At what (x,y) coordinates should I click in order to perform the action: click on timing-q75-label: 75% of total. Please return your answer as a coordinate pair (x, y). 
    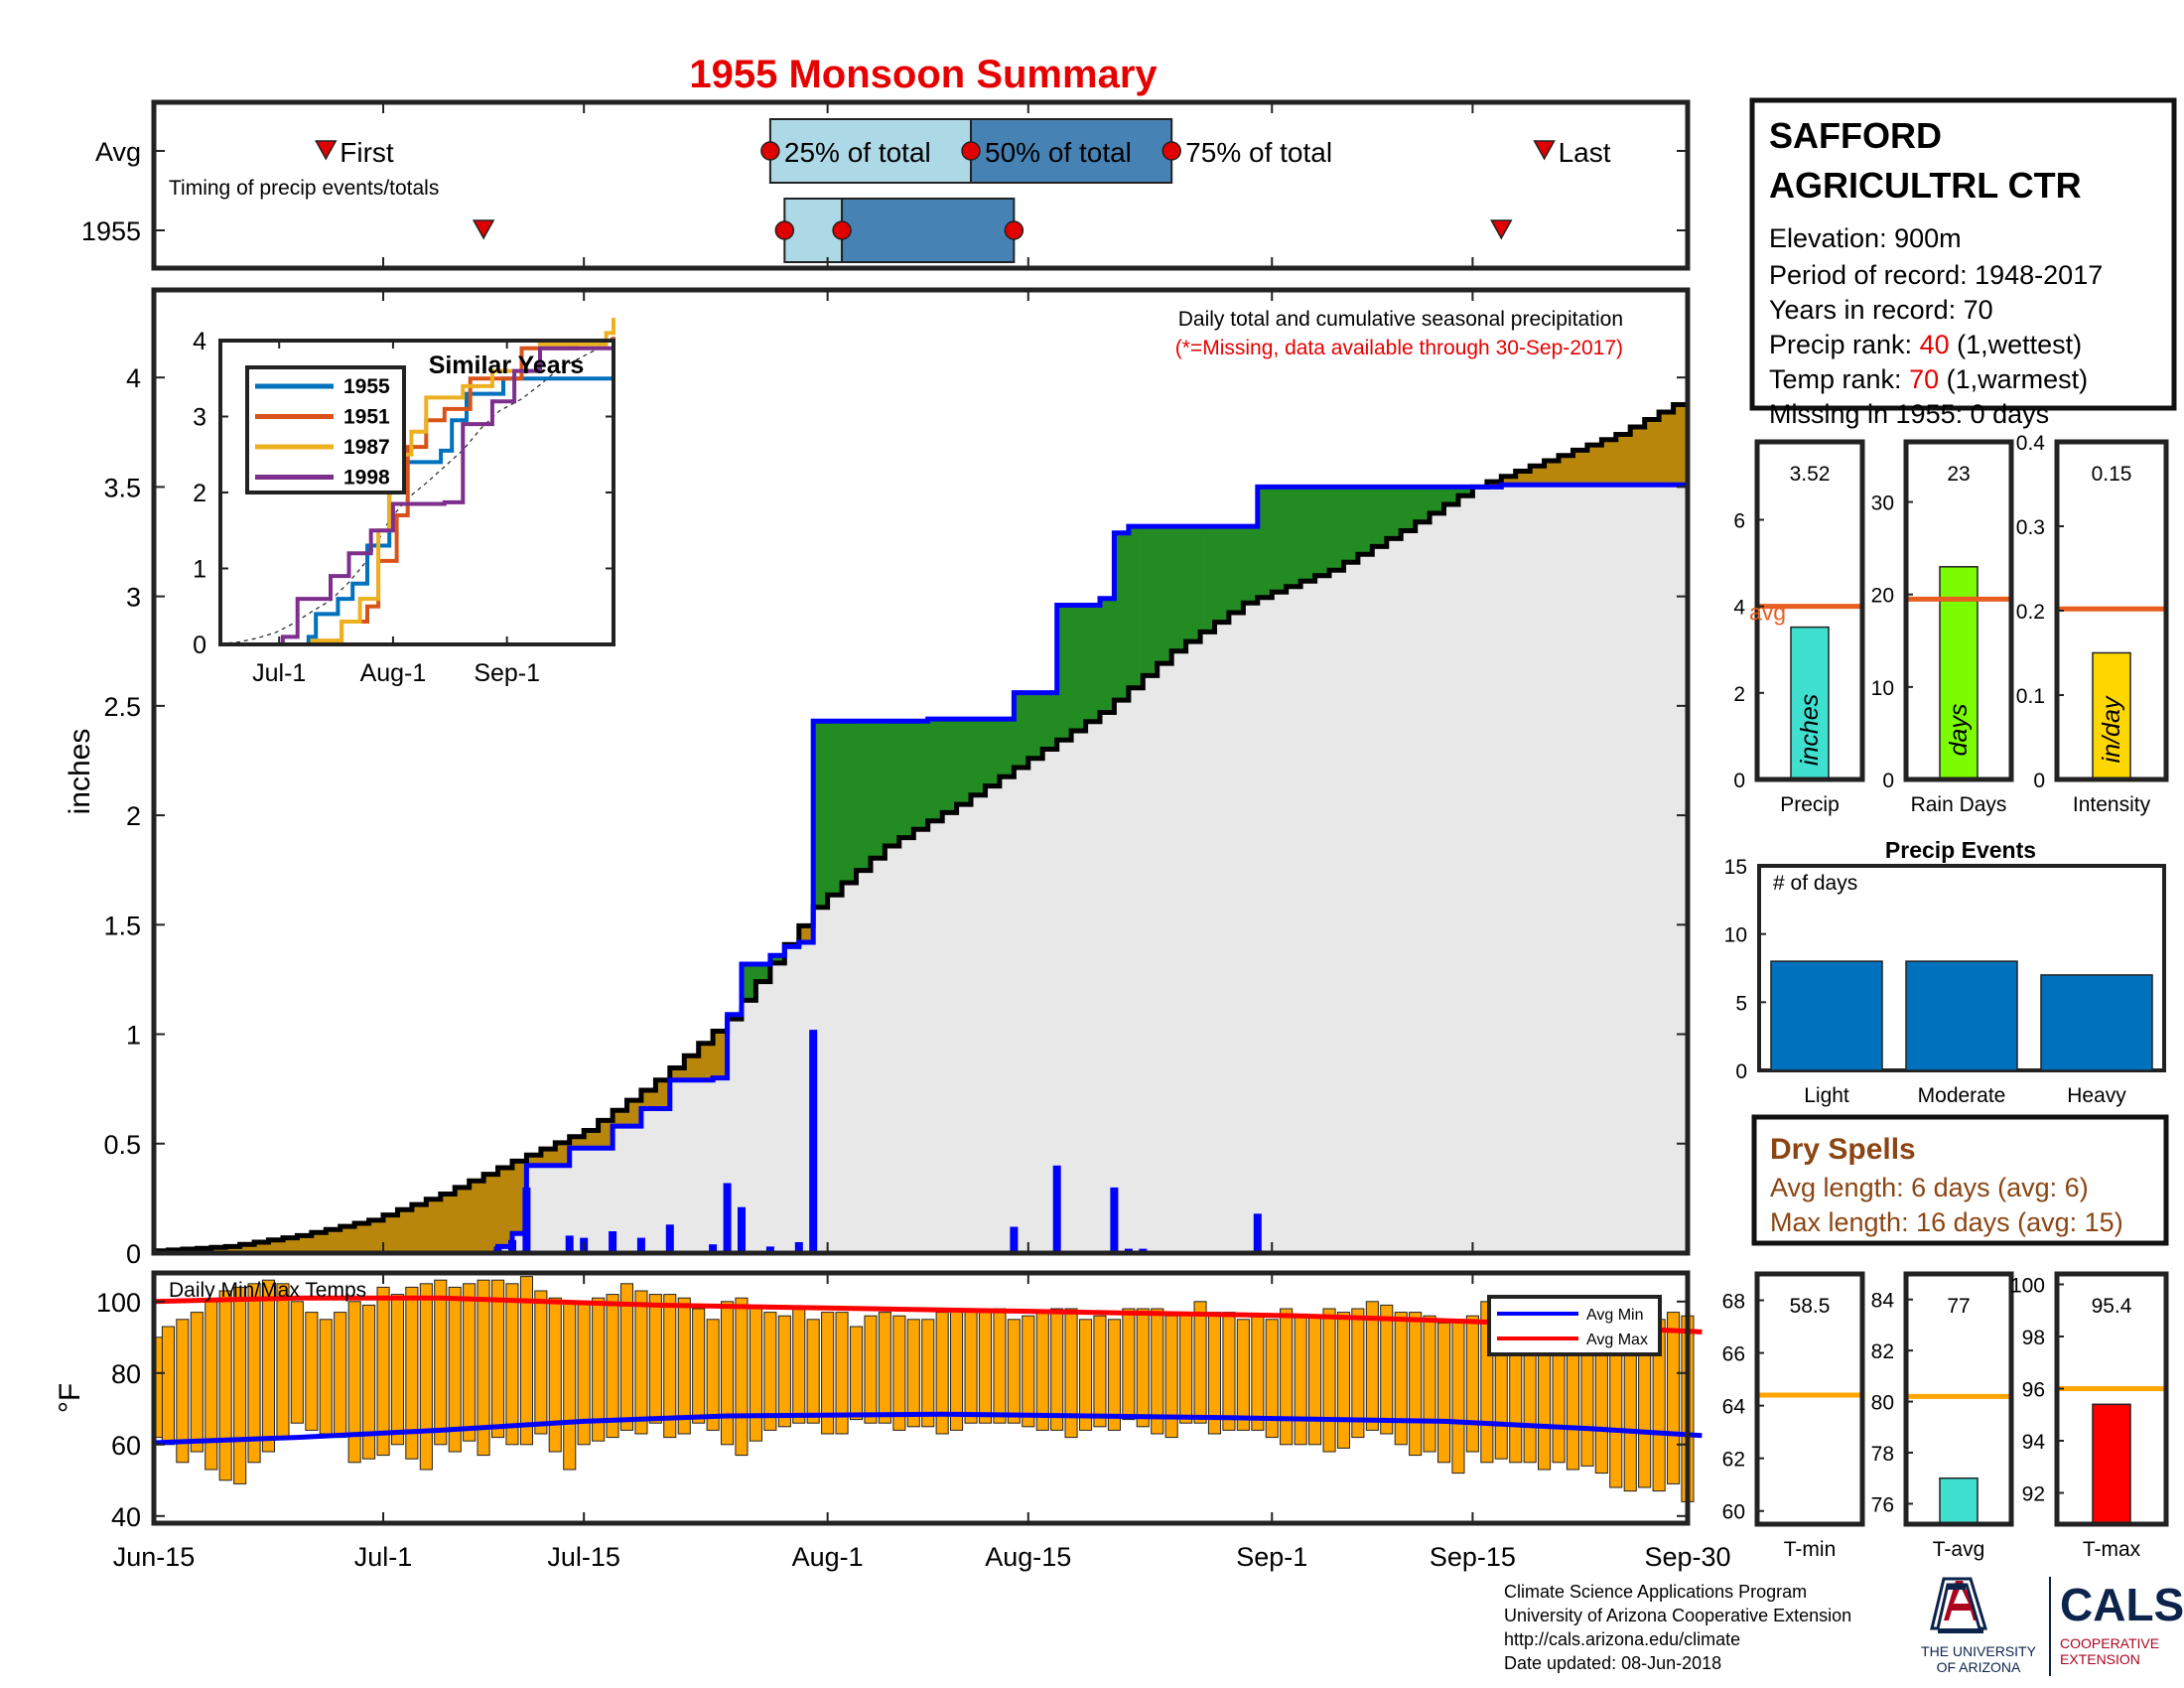
    Looking at the image, I should click on (1258, 152).